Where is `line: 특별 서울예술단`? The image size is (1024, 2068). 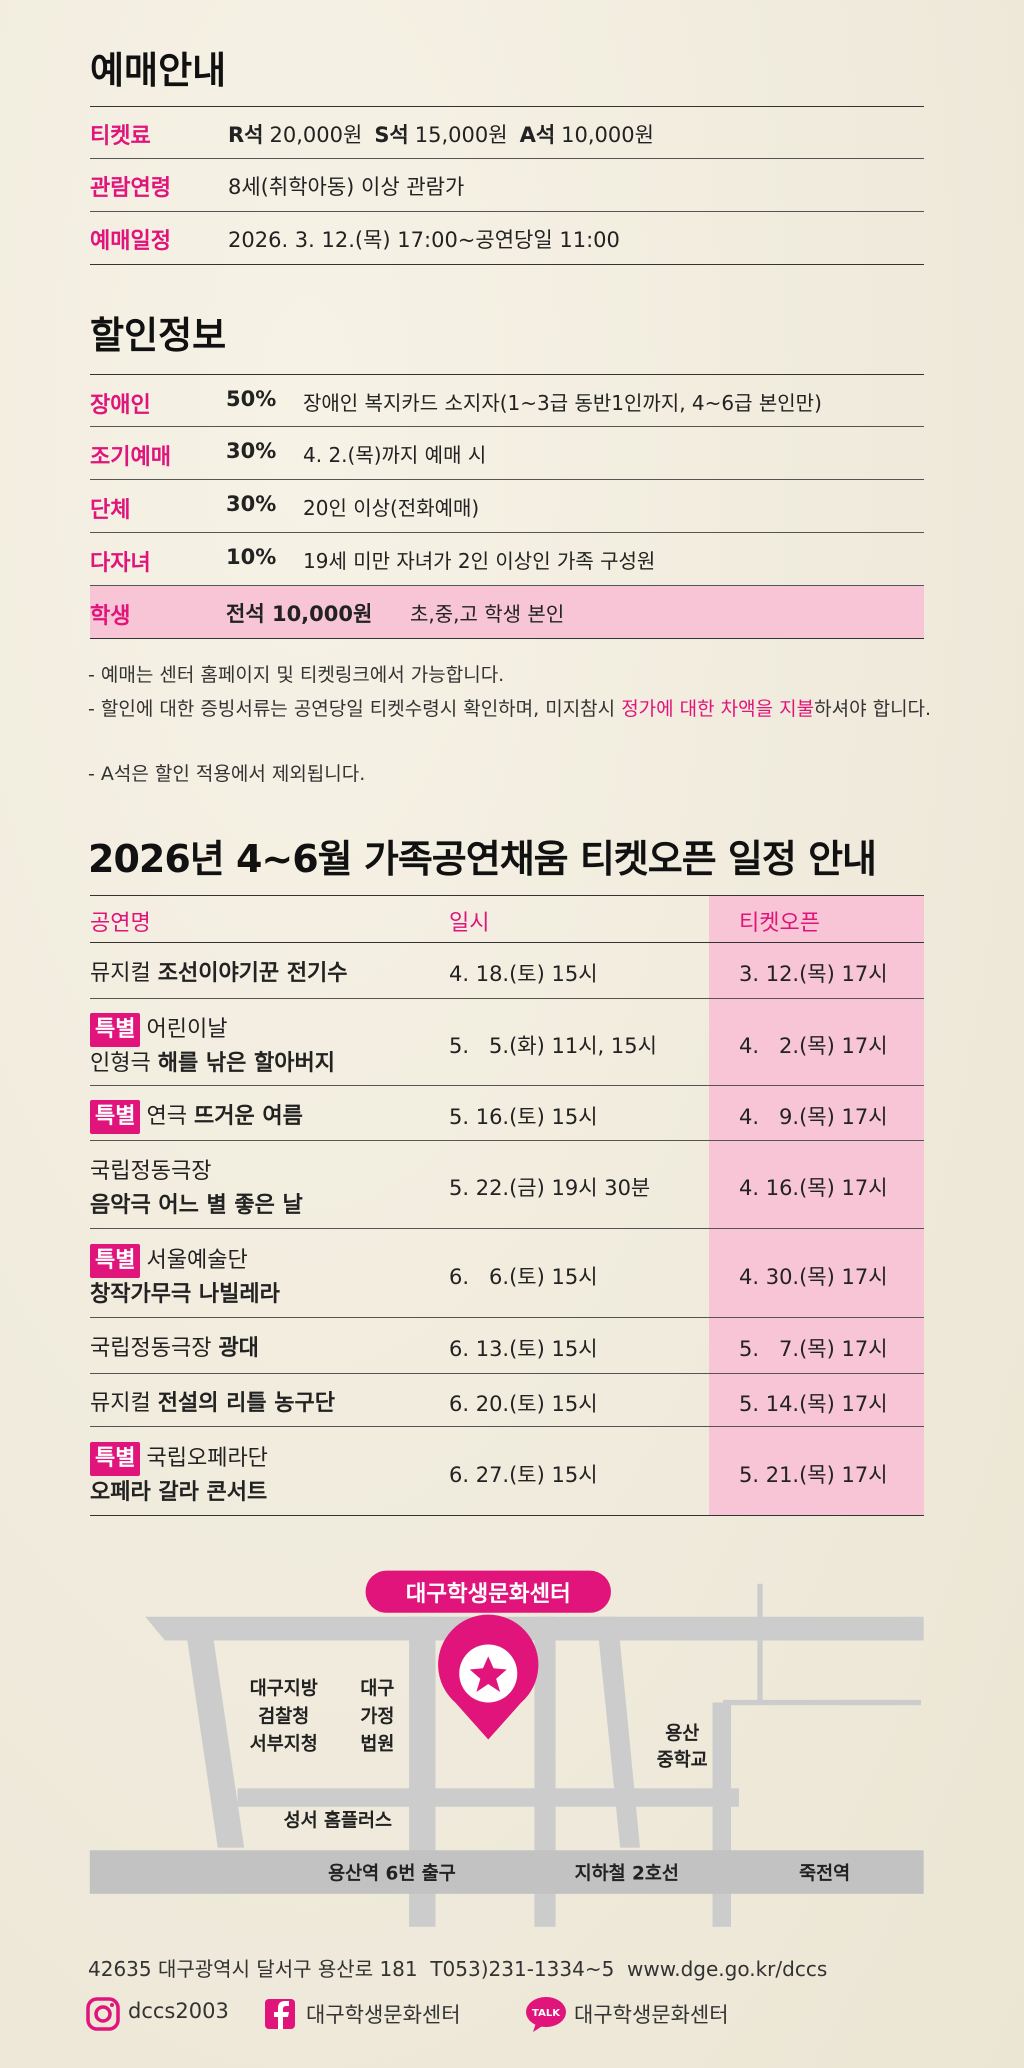 line: 특별 서울예술단 is located at coordinates (185, 1260).